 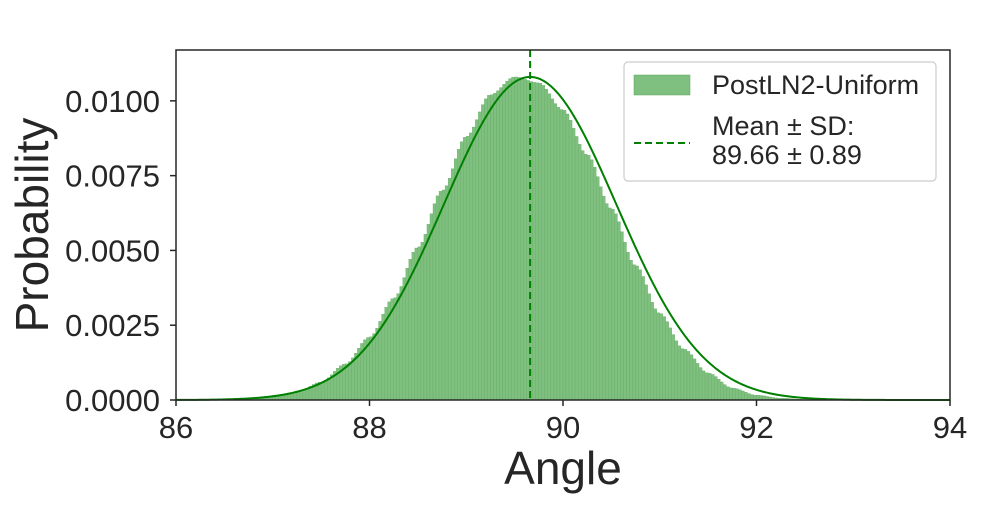 What do you see at coordinates (563, 427) in the screenshot?
I see `x-tick-label: 90` at bounding box center [563, 427].